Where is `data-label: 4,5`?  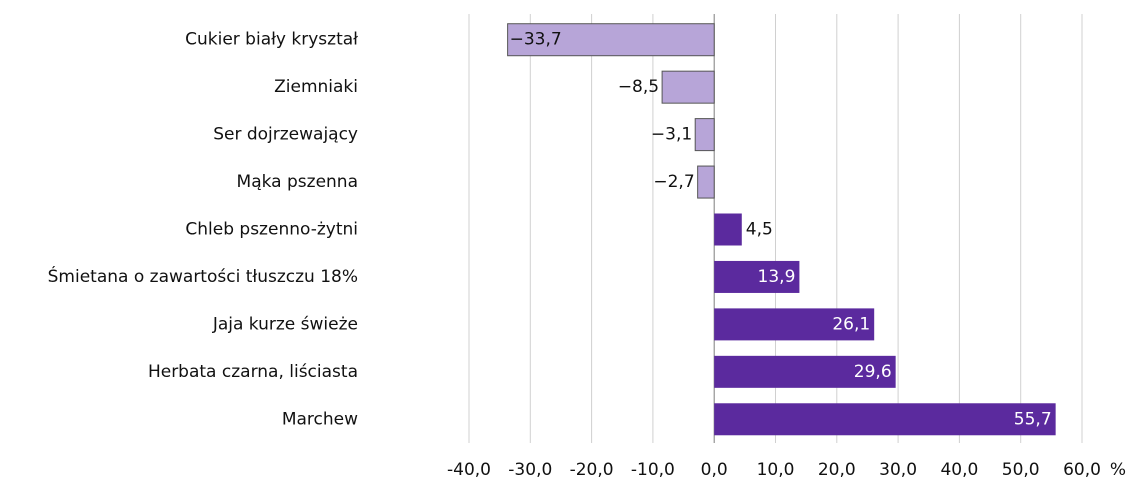 data-label: 4,5 is located at coordinates (759, 230).